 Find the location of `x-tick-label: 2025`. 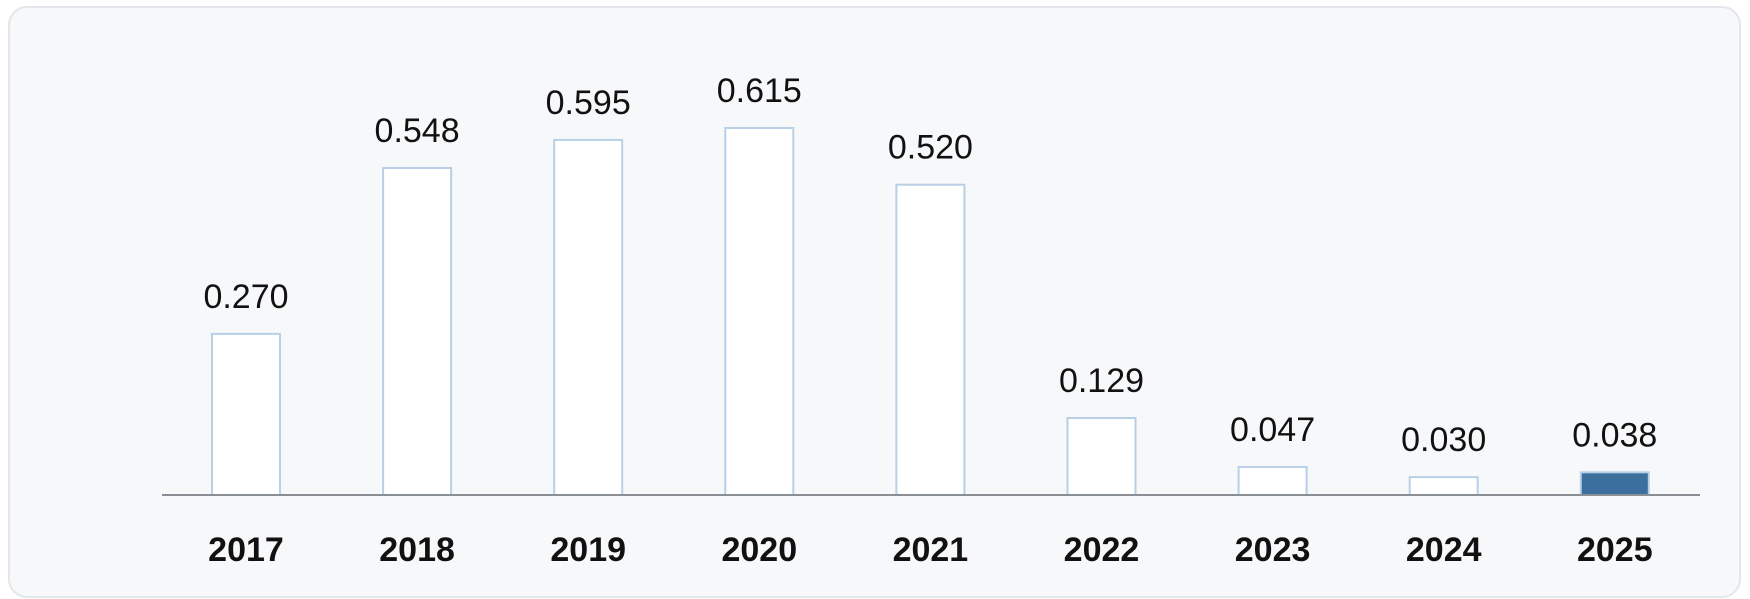

x-tick-label: 2025 is located at coordinates (1615, 550).